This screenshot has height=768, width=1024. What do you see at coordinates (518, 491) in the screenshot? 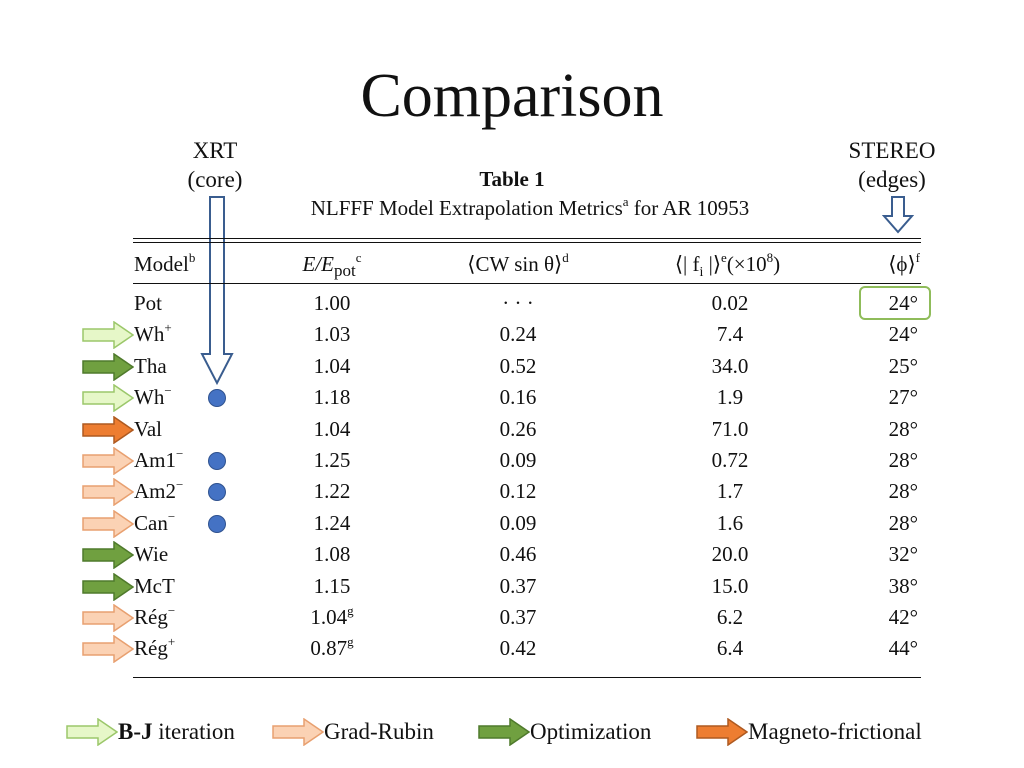
I see `table-cell-cw: 0.12` at bounding box center [518, 491].